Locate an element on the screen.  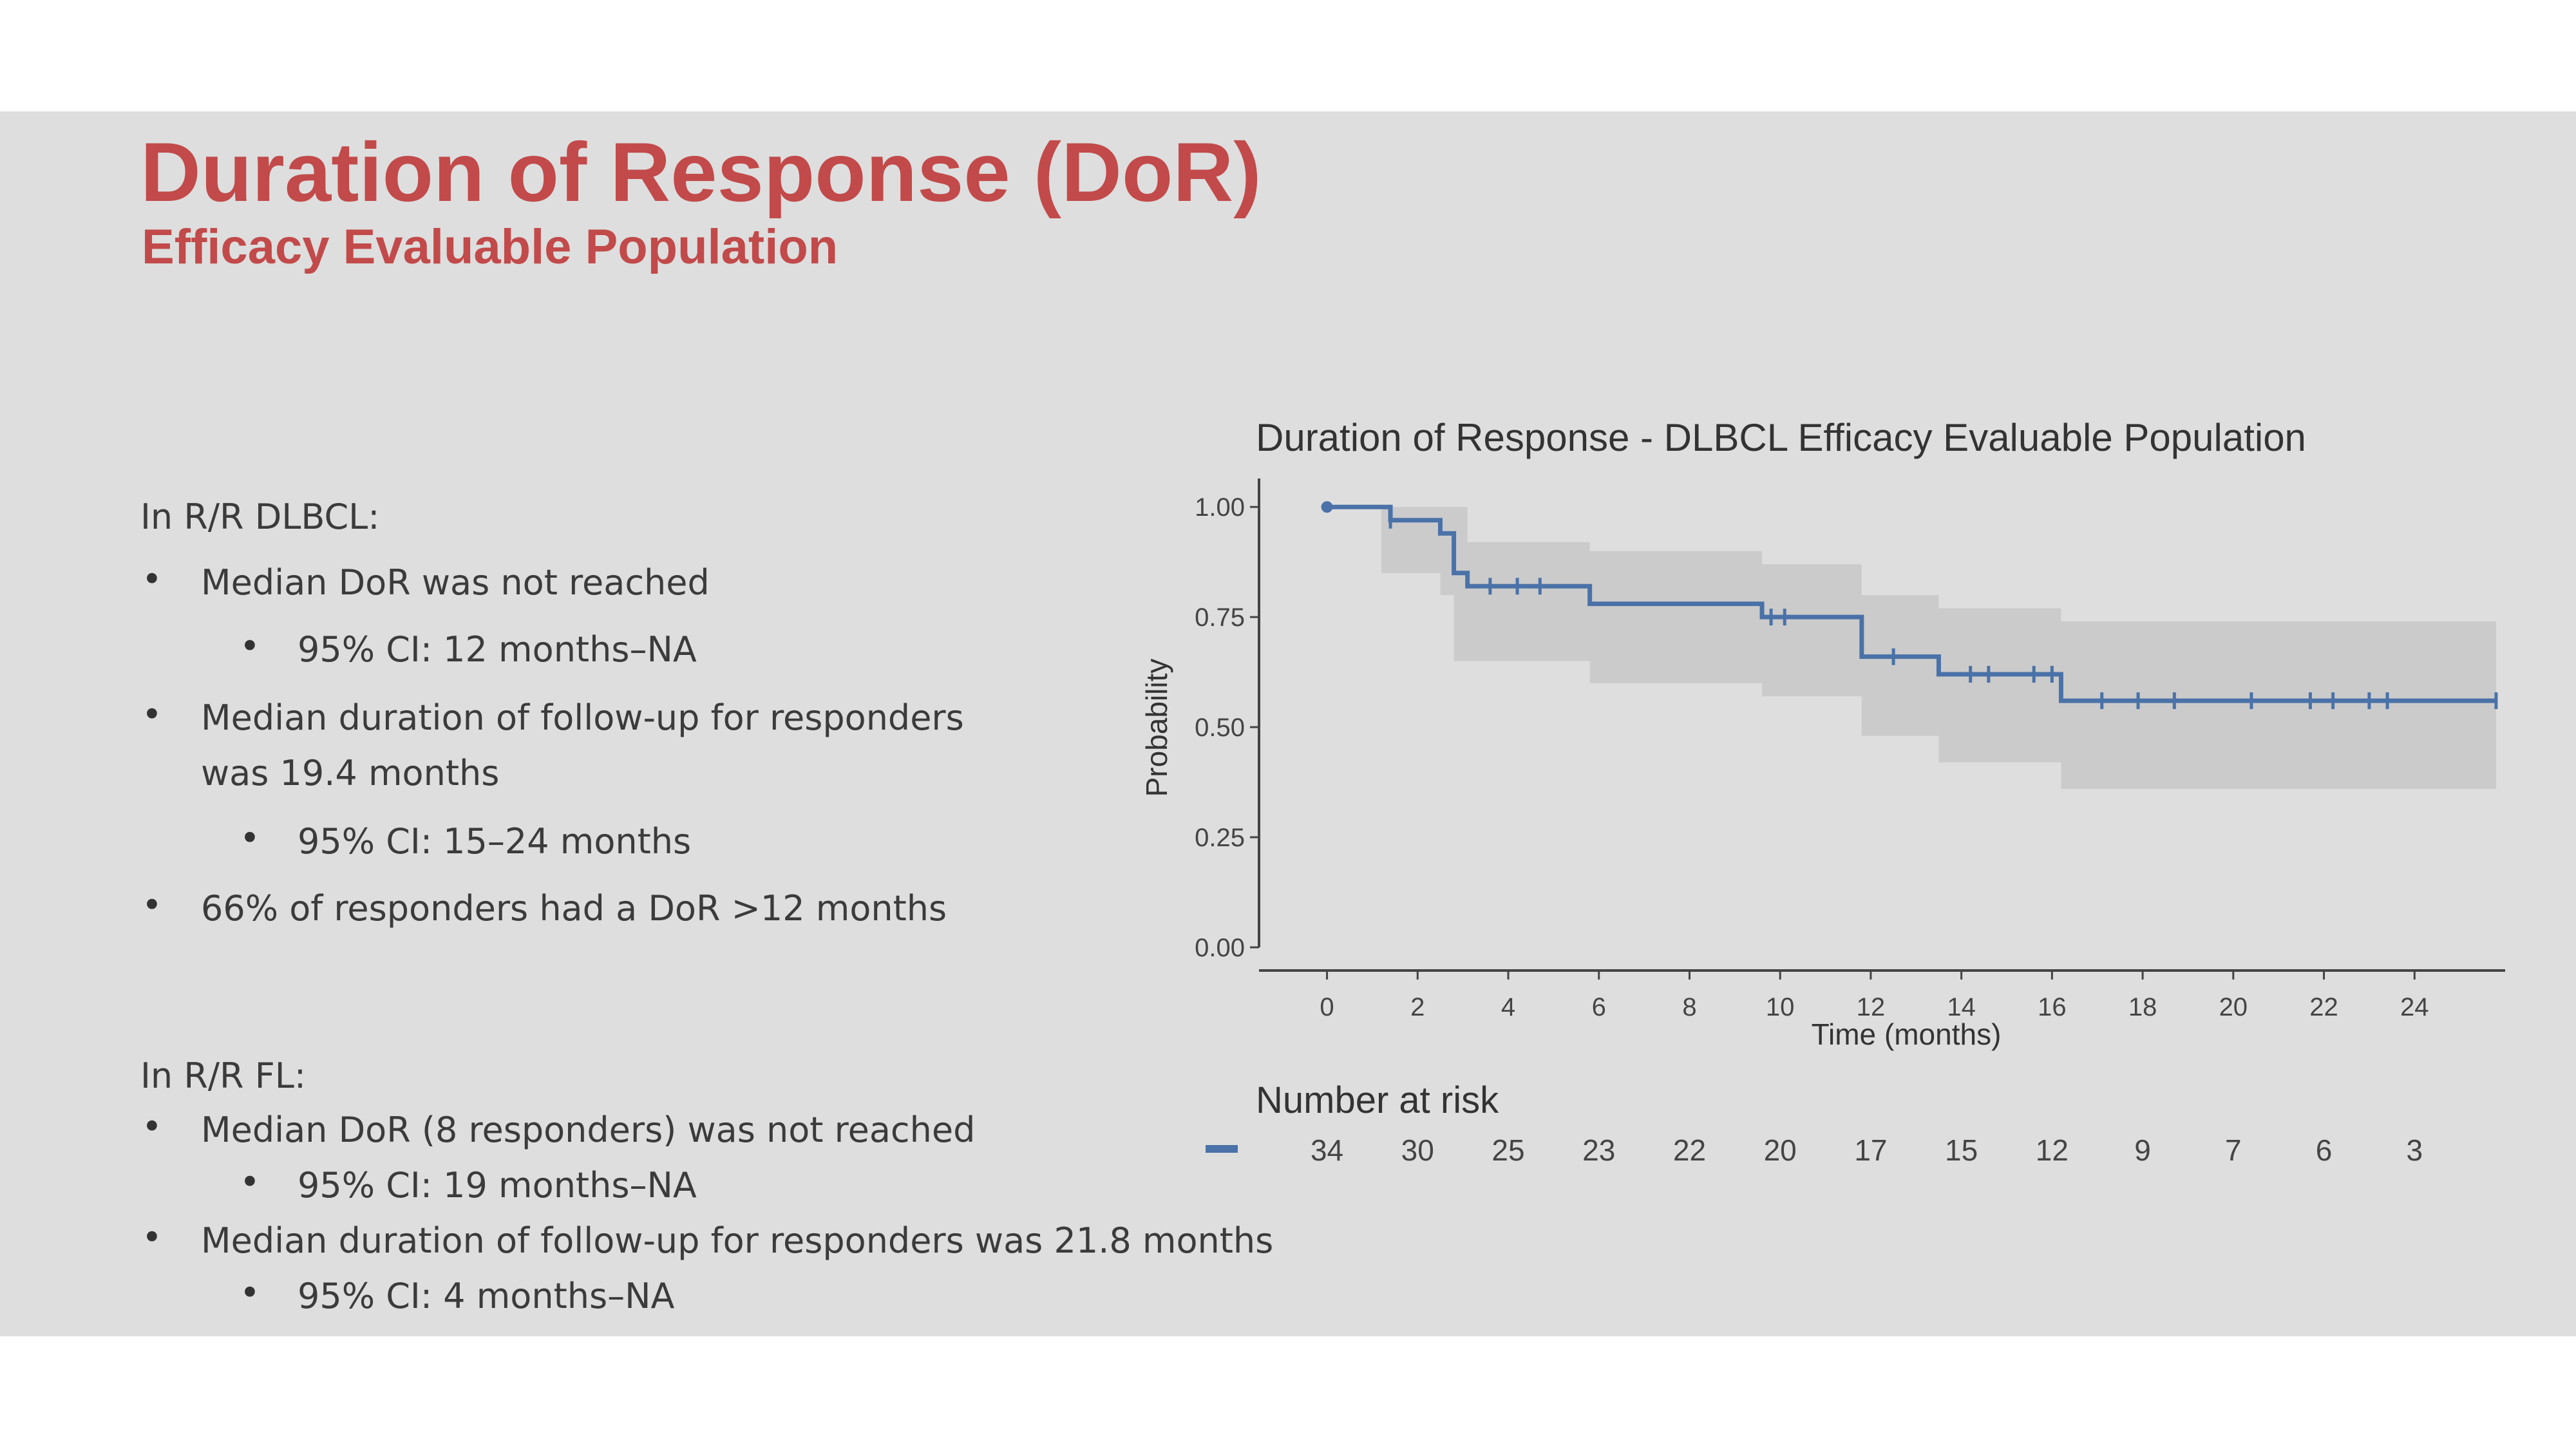
risk-table-legend-mark is located at coordinates (1222, 1149).